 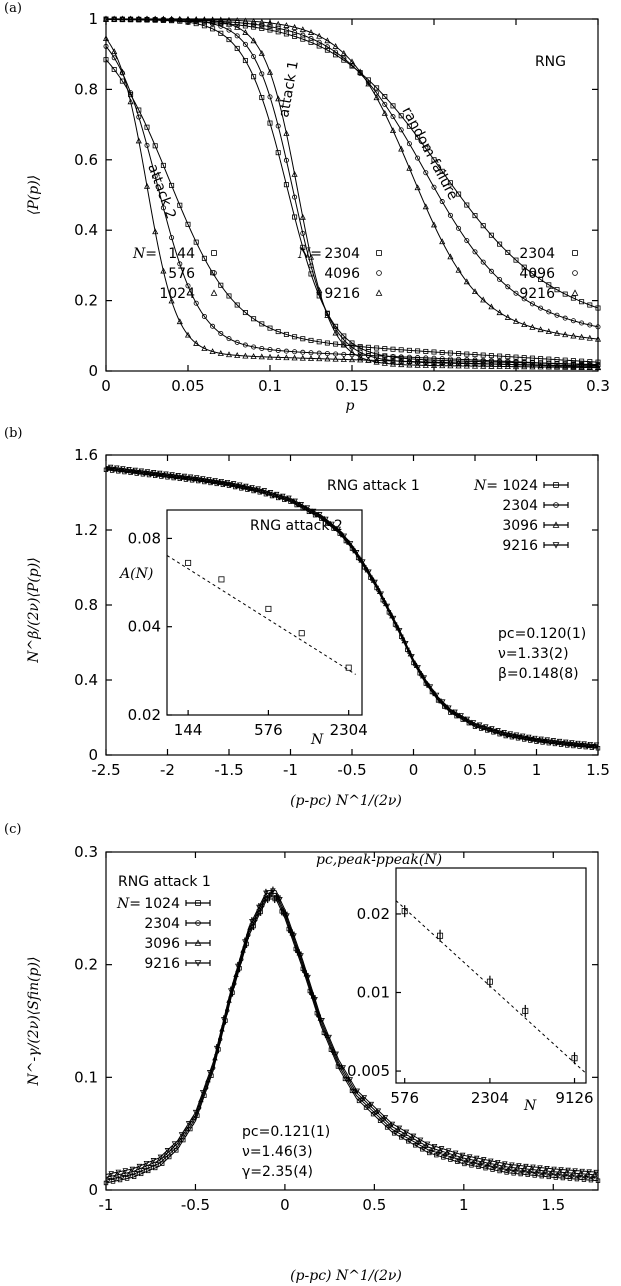 What do you see at coordinates (264, 612) in the screenshot?
I see `inset-frame` at bounding box center [264, 612].